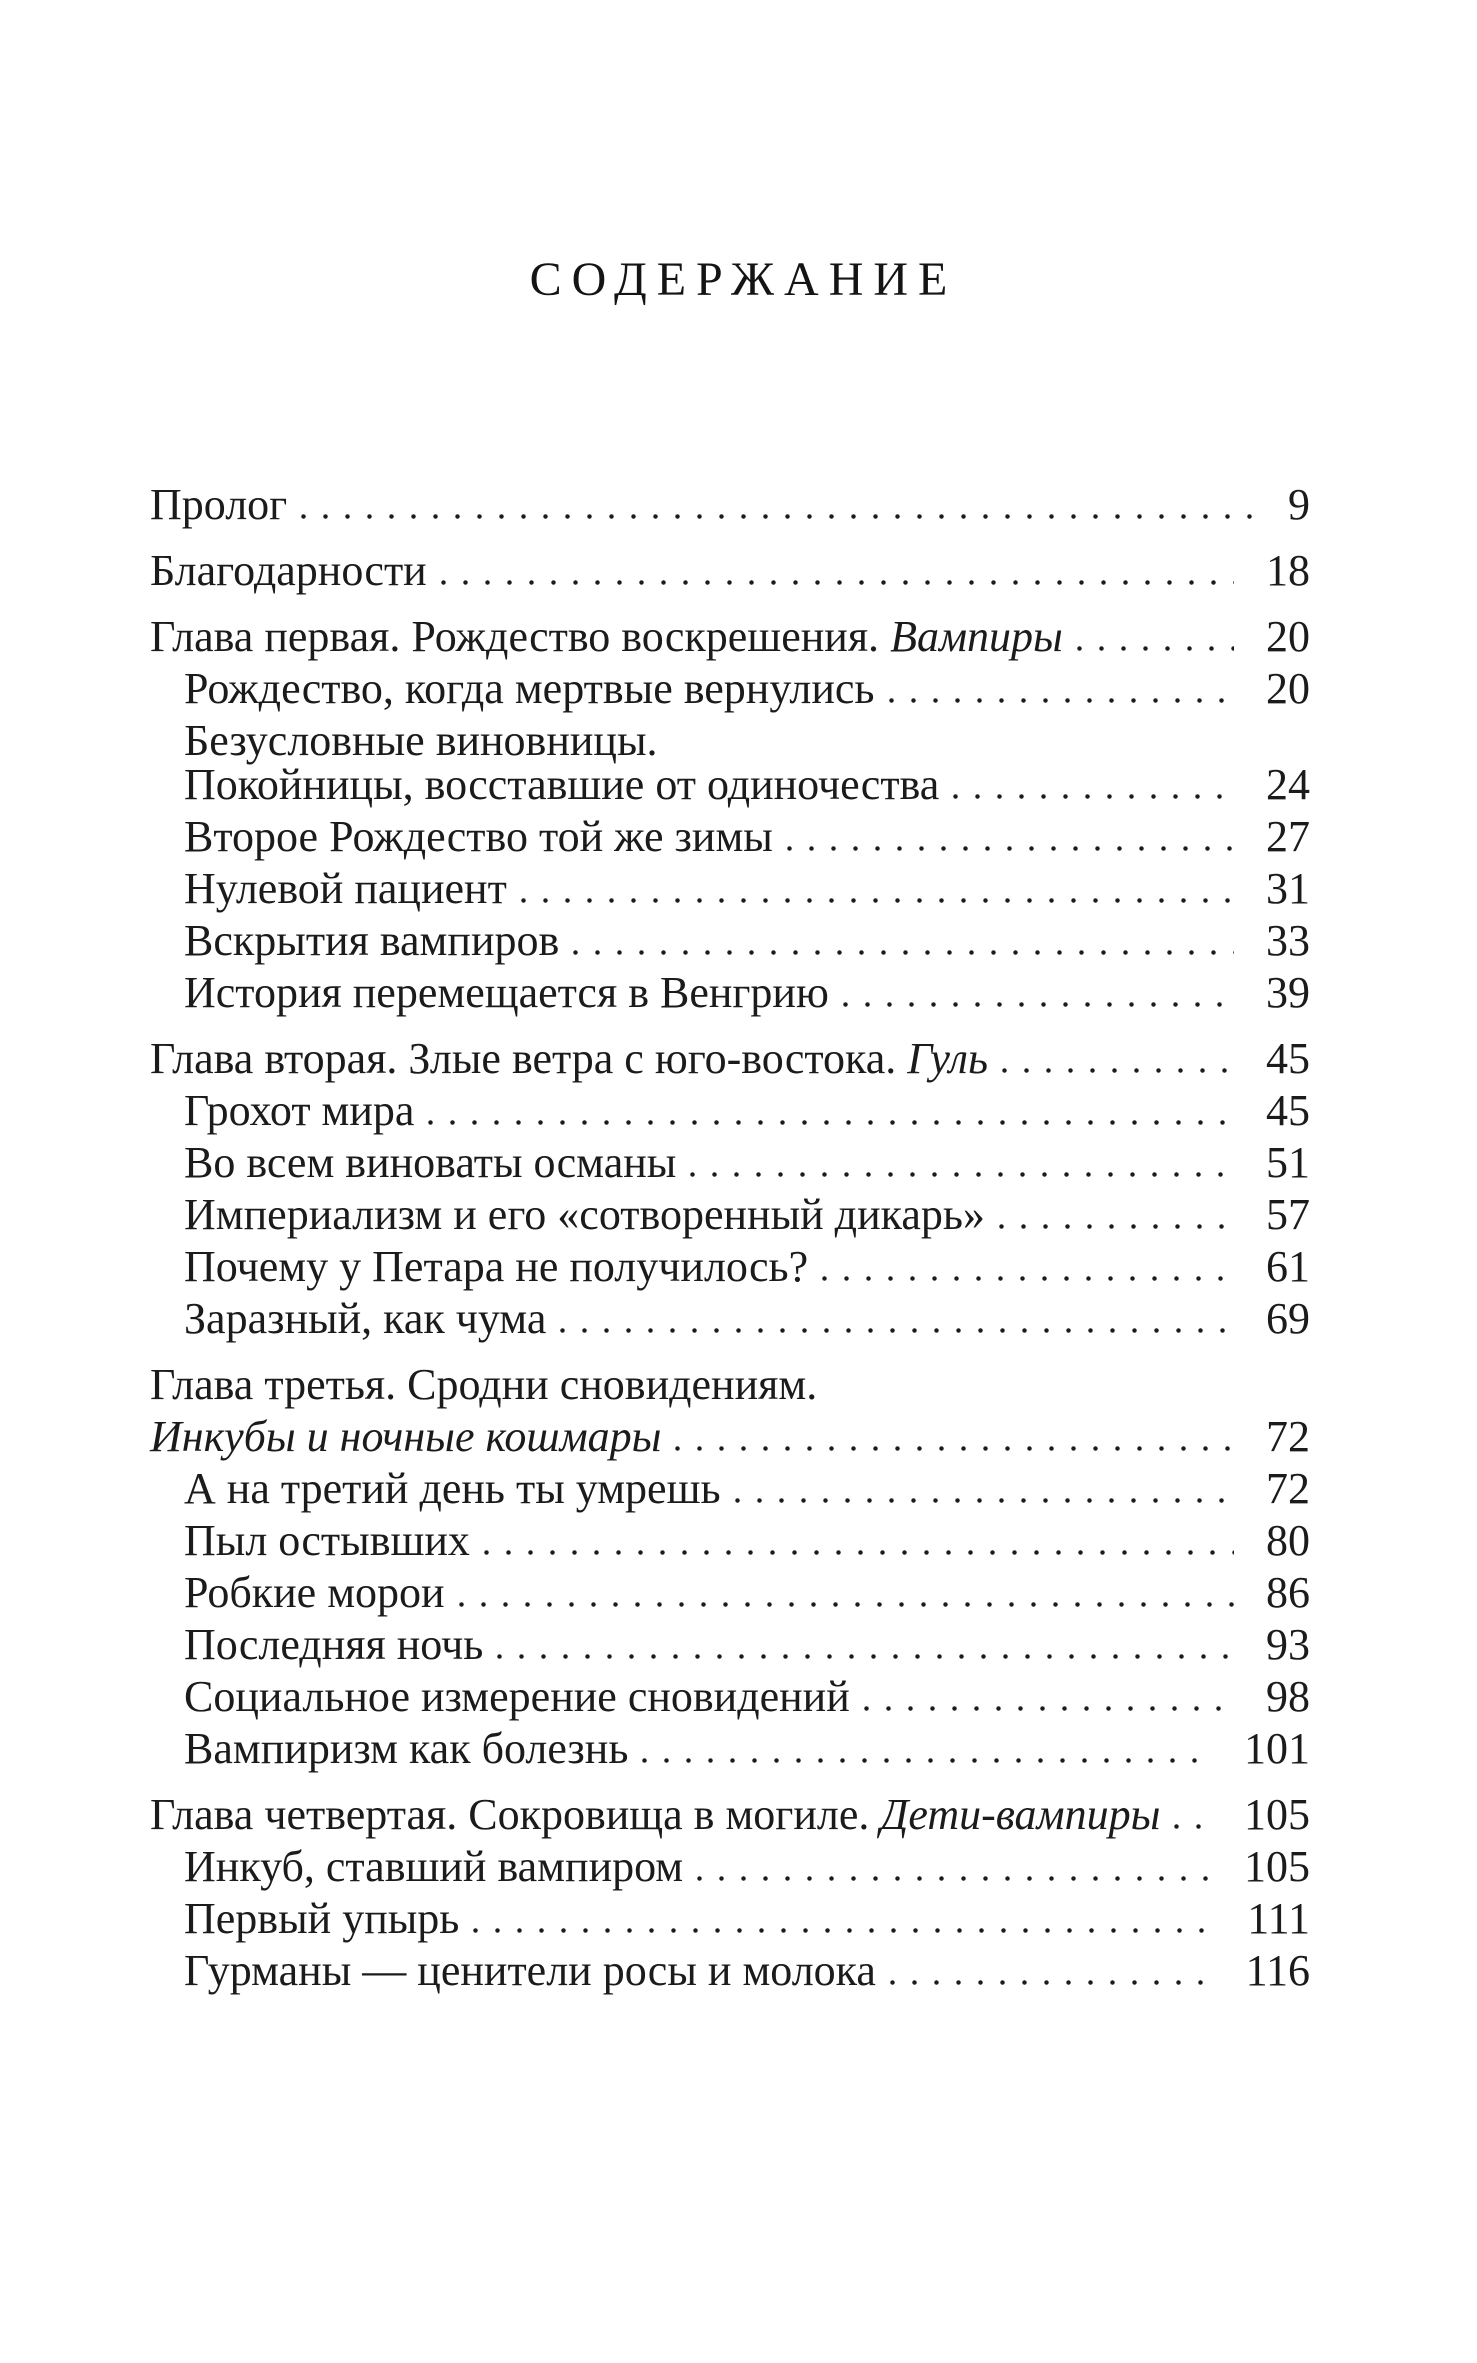 This screenshot has width=1477, height=2363. What do you see at coordinates (1288, 992) in the screenshot?
I see `toc-entry-page: 39` at bounding box center [1288, 992].